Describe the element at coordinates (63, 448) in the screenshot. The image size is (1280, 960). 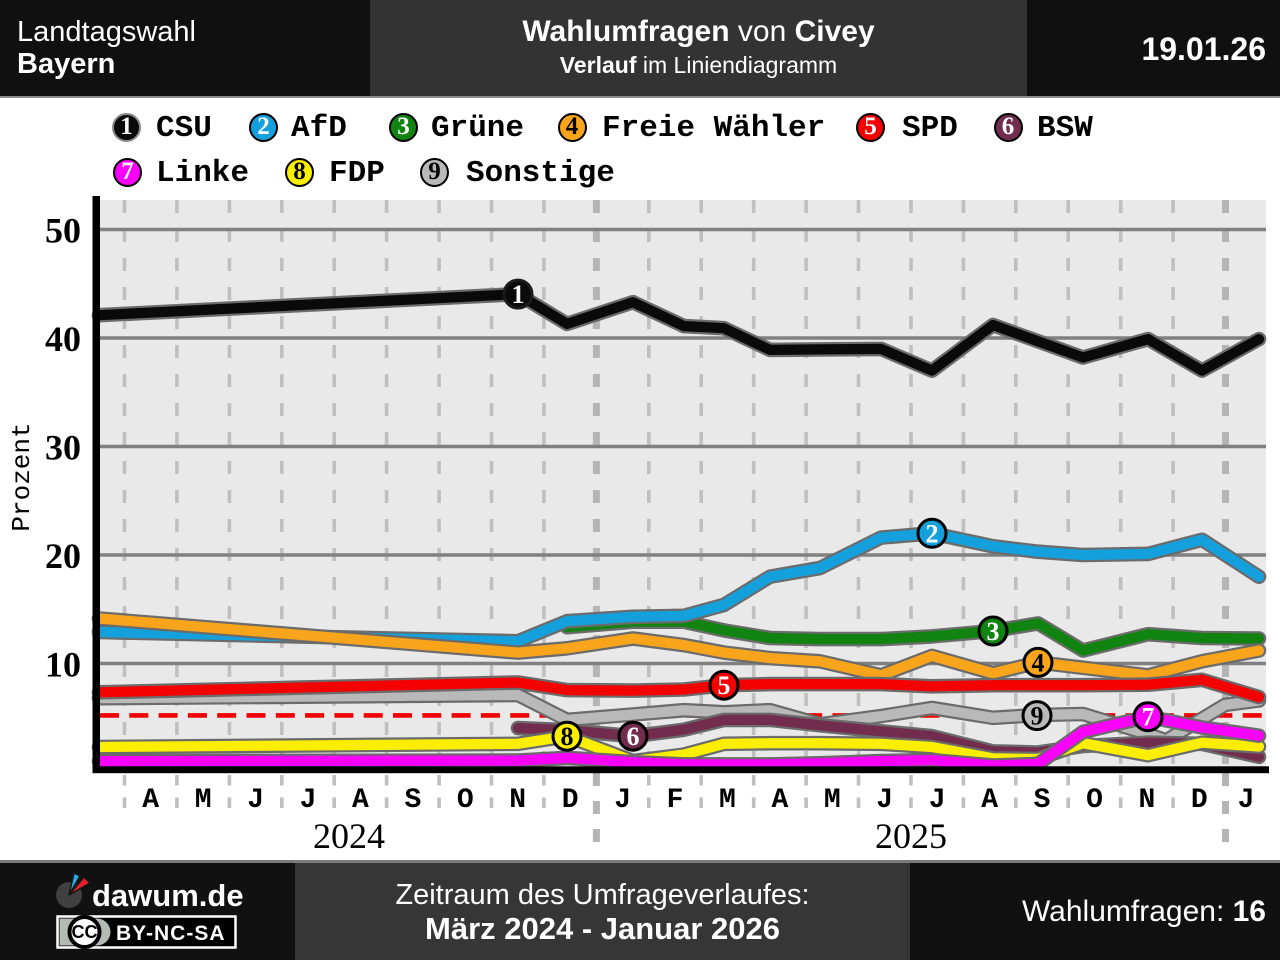
I see `svg-text: 30` at that location.